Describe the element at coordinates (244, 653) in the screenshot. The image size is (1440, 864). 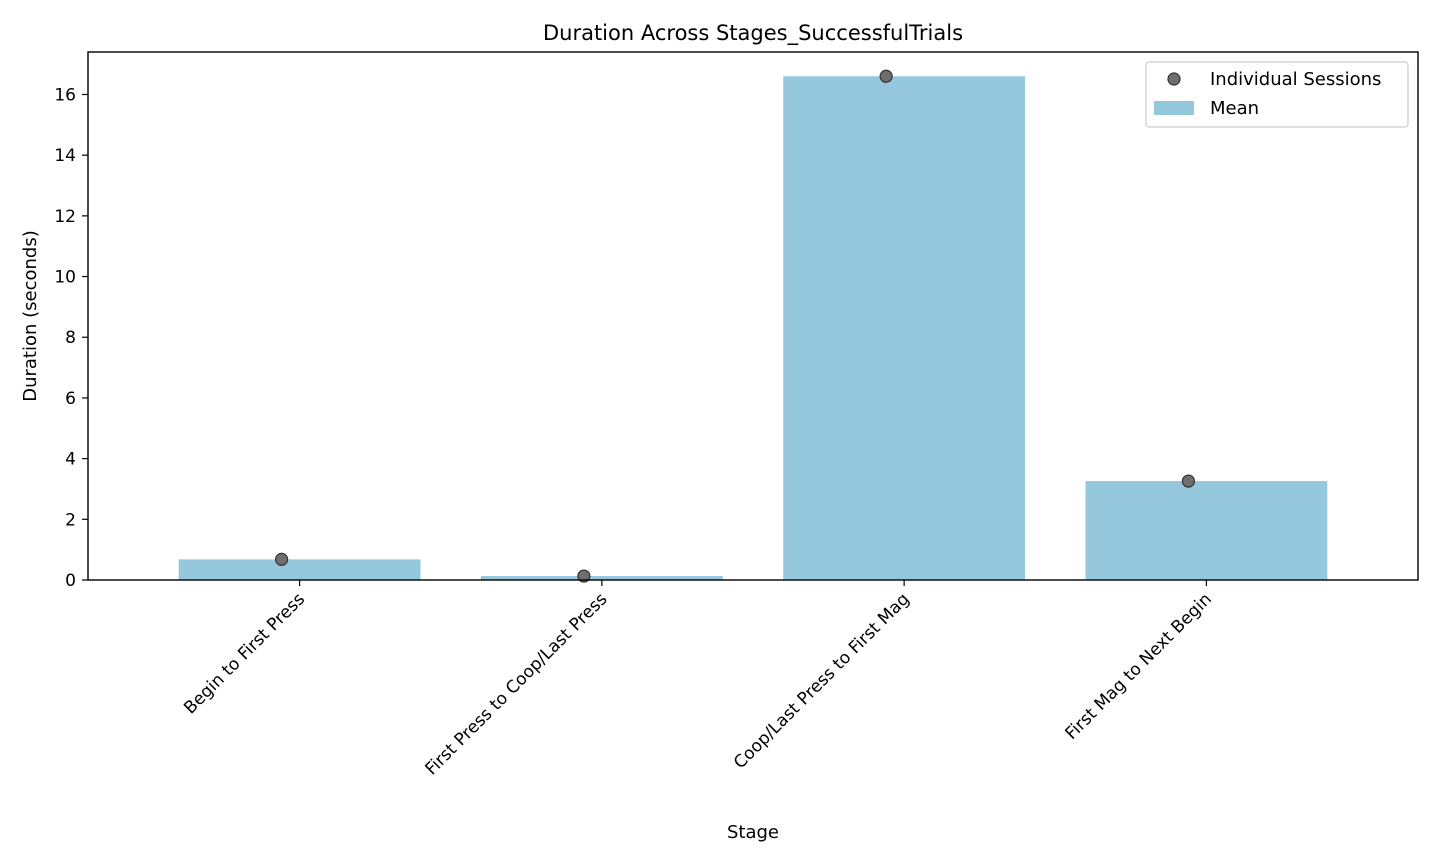
I see `x-tick-label-0: Begin to First Press` at that location.